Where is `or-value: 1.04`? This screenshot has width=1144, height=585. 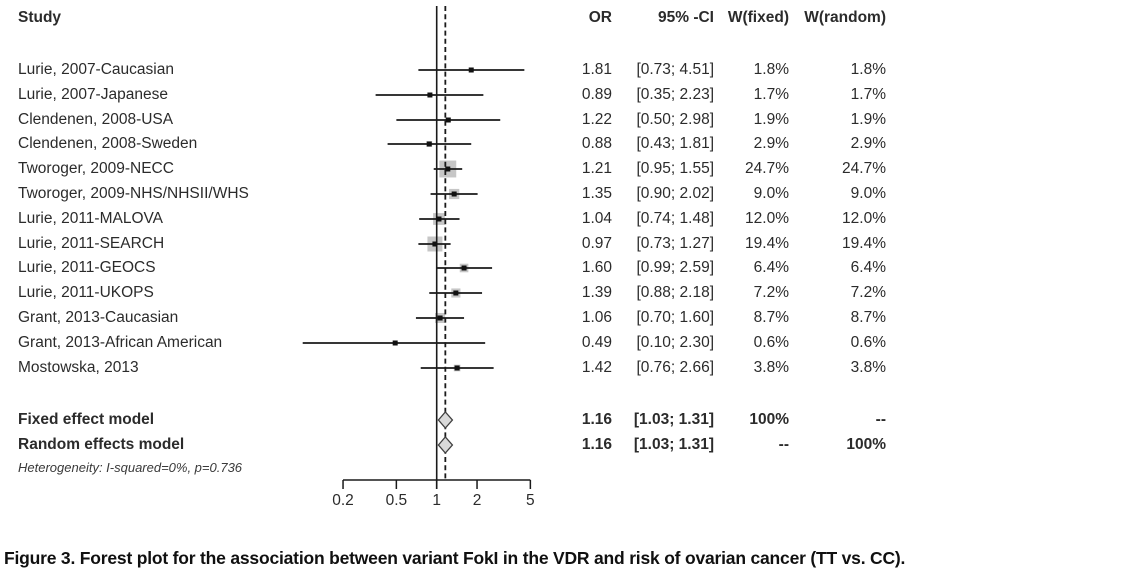
or-value: 1.04 is located at coordinates (596, 218).